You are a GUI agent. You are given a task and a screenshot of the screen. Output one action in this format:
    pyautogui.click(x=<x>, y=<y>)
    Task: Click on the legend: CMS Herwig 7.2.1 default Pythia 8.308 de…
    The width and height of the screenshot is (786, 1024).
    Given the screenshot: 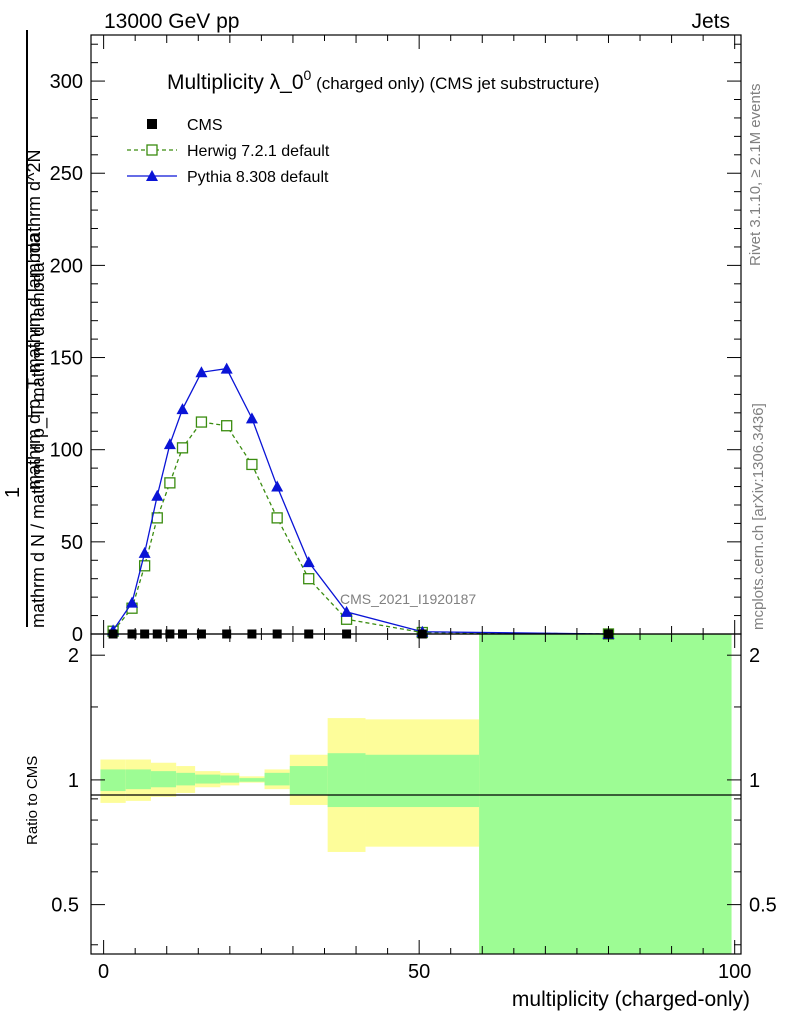 What is the action you would take?
    pyautogui.click(x=228, y=151)
    